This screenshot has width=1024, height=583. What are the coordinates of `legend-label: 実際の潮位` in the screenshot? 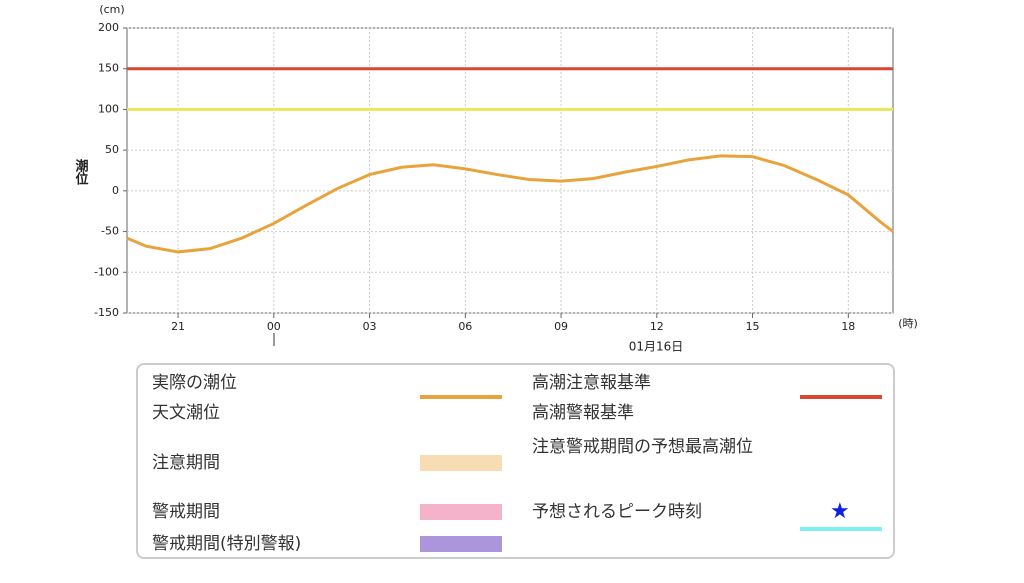 It's located at (194, 383).